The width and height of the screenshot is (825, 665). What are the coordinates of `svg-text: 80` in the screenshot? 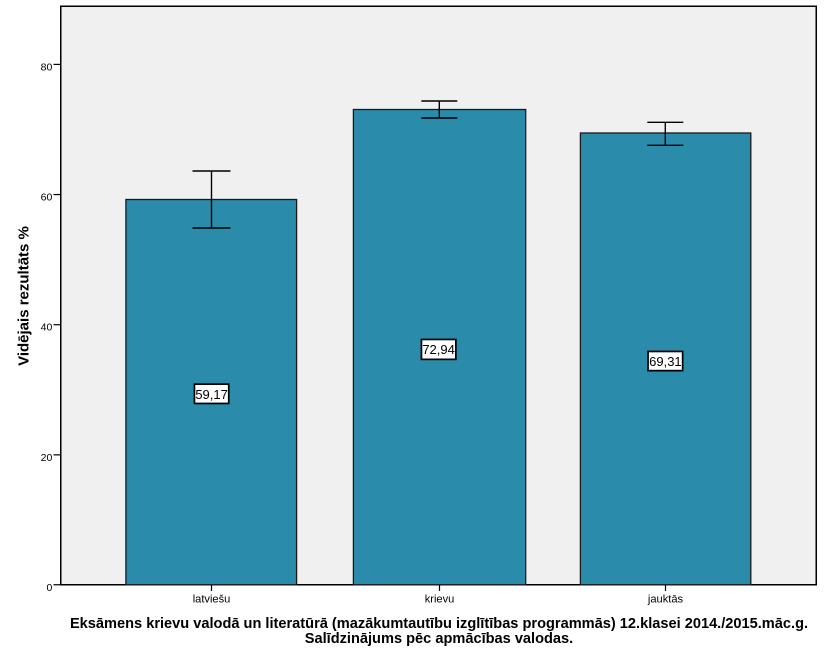 It's located at (47, 67).